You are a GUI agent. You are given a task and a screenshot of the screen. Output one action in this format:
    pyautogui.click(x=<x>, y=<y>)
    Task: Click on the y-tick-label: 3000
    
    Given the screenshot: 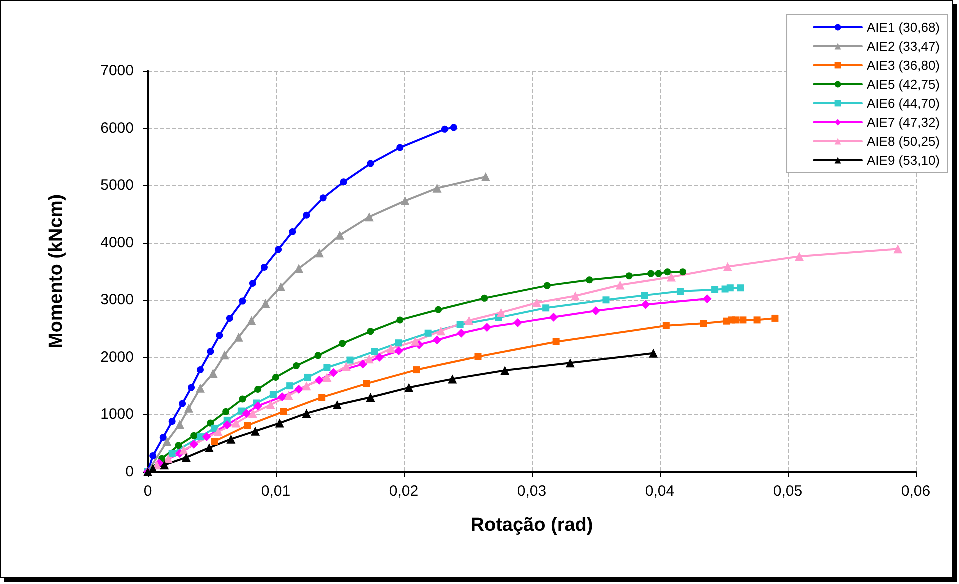 What is the action you would take?
    pyautogui.click(x=117, y=300)
    